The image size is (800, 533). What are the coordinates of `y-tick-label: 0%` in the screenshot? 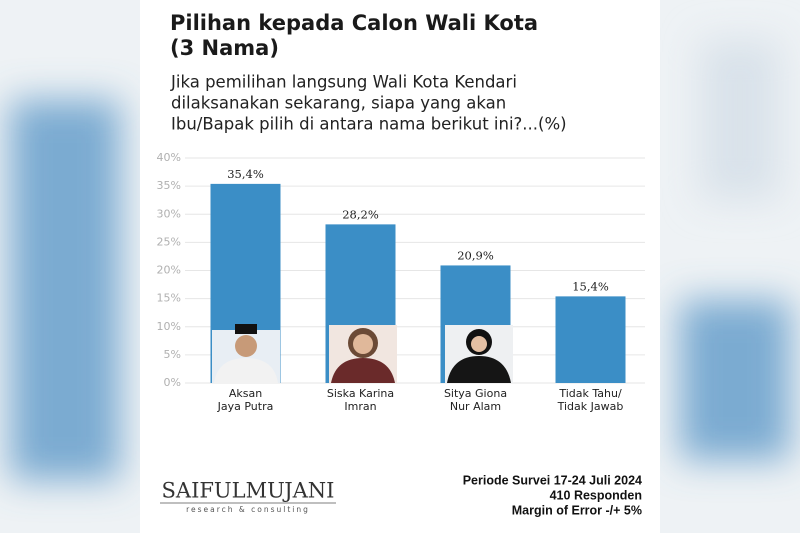 It's located at (172, 382).